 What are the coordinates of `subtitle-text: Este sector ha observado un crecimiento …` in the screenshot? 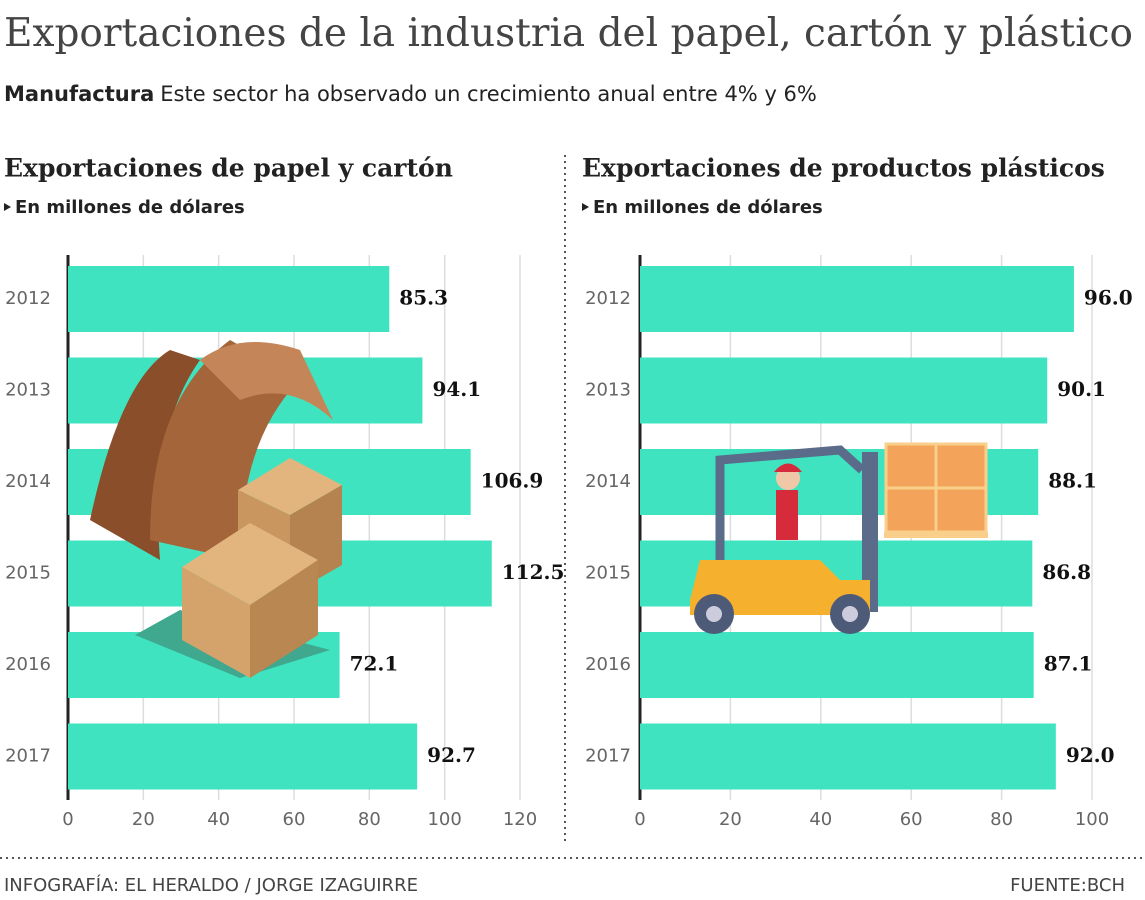 It's located at (488, 94).